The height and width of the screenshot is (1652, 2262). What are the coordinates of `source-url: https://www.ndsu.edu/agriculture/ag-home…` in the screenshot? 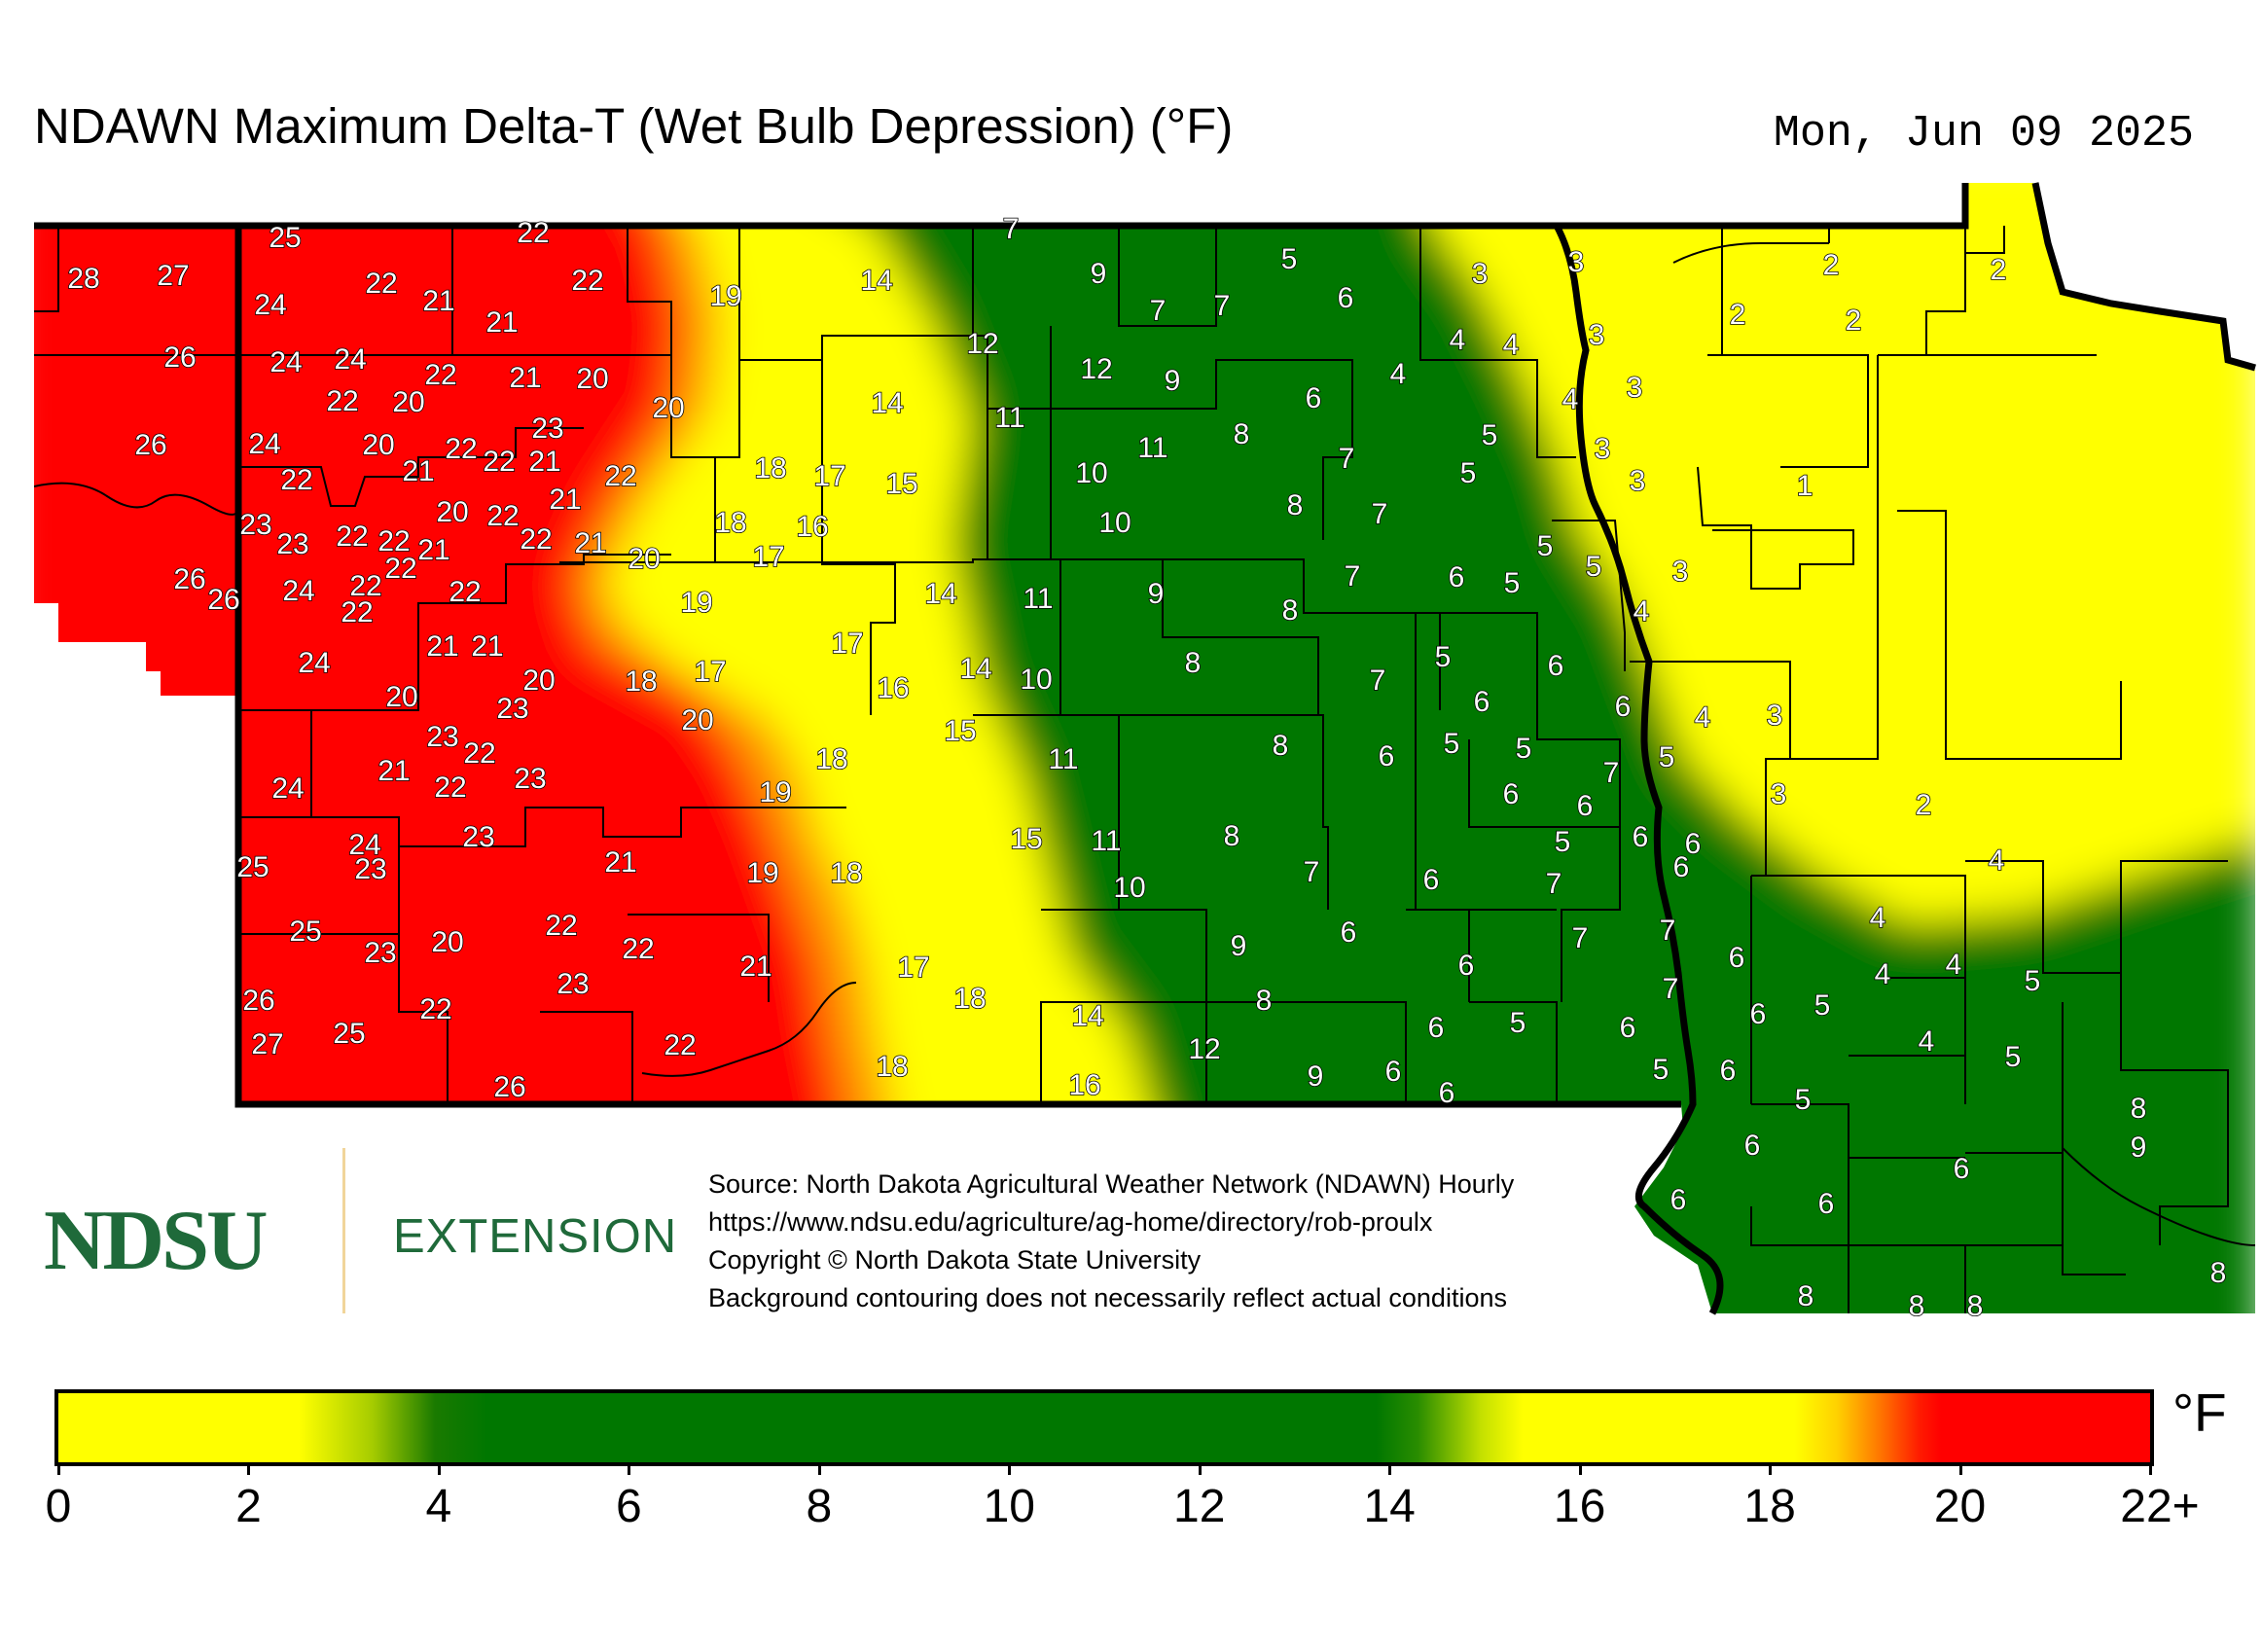 It's located at (1070, 1222).